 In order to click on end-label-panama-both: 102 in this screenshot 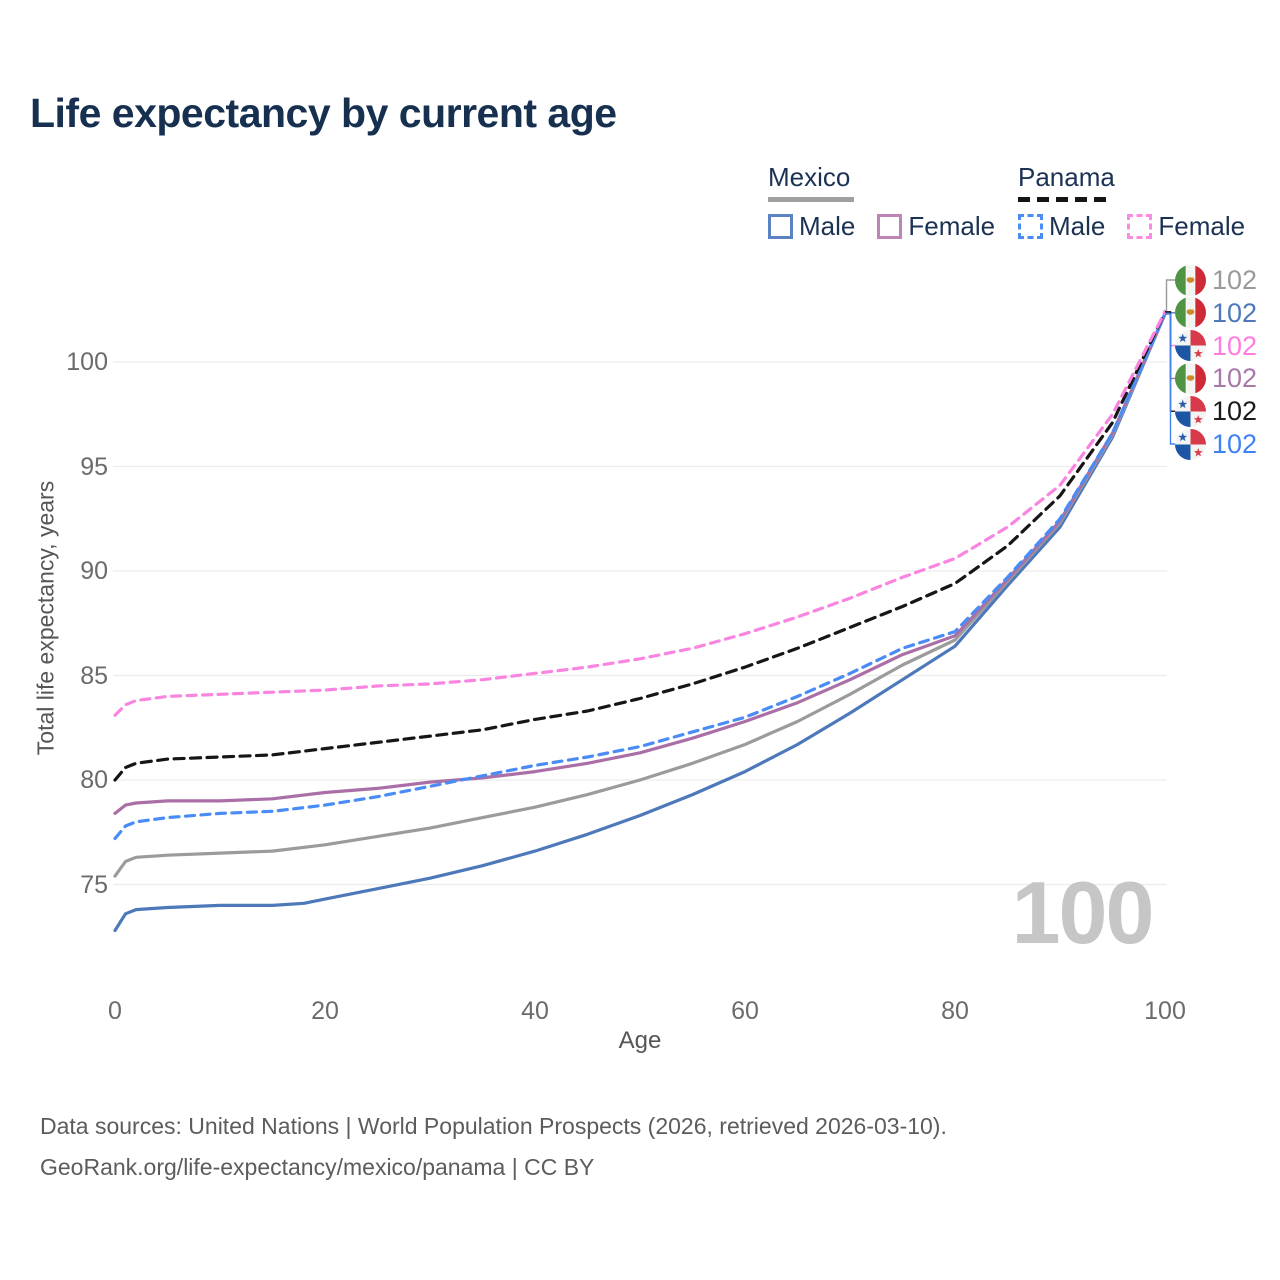, I will do `click(1216, 411)`.